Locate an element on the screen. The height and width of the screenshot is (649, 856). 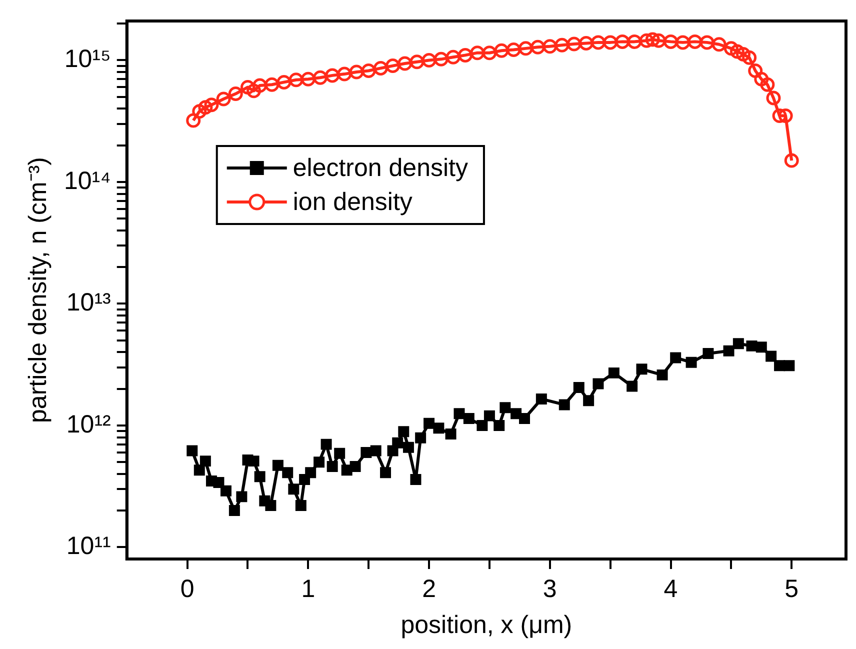
y-tick-label: 10¹³ is located at coordinates (88, 302).